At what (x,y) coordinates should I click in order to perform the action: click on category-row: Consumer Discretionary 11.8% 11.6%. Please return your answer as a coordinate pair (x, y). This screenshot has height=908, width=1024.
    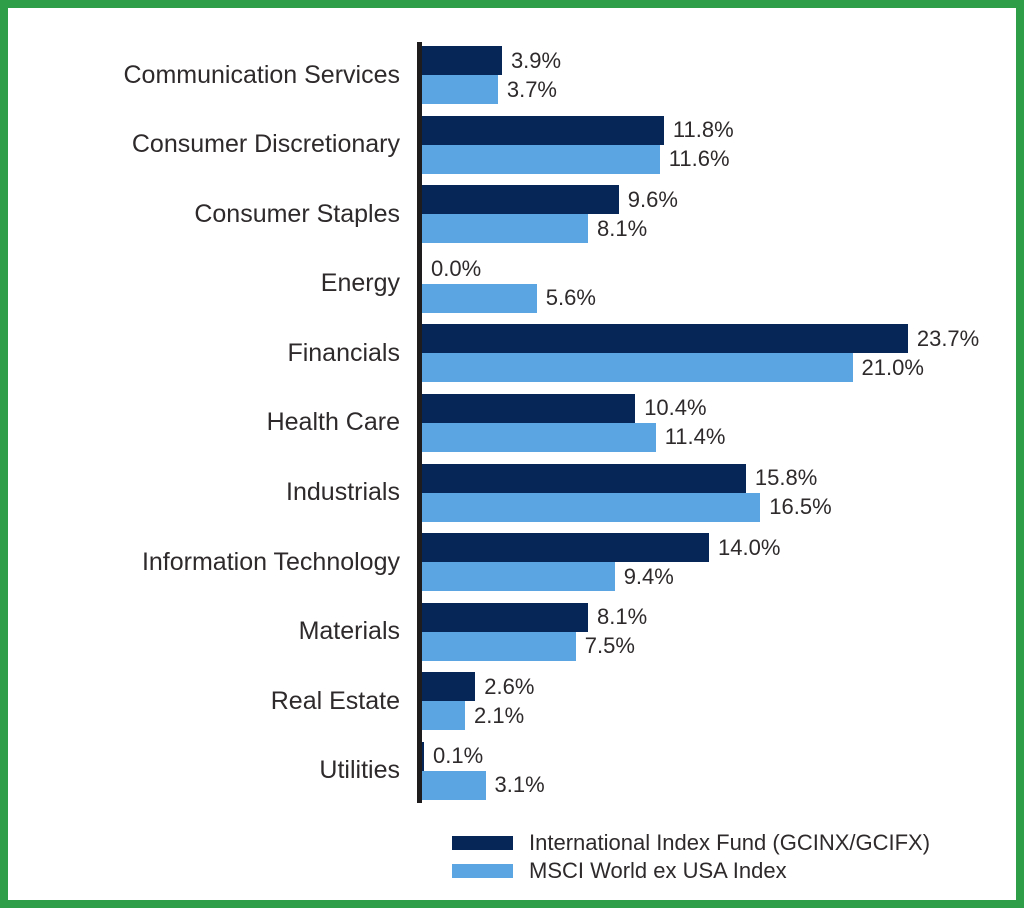
    Looking at the image, I should click on (493, 144).